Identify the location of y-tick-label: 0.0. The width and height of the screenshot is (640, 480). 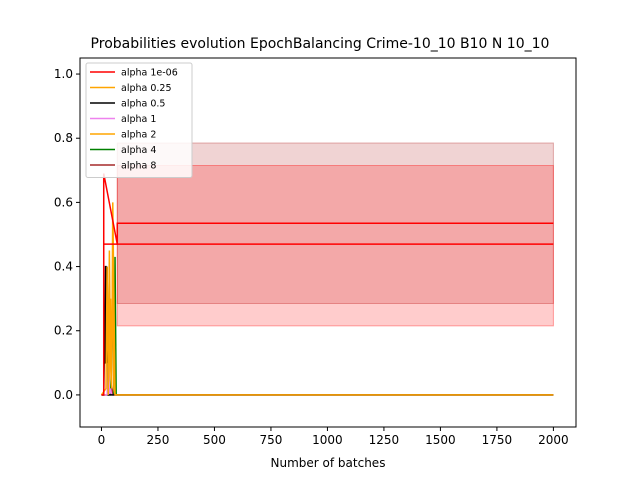
(63, 395).